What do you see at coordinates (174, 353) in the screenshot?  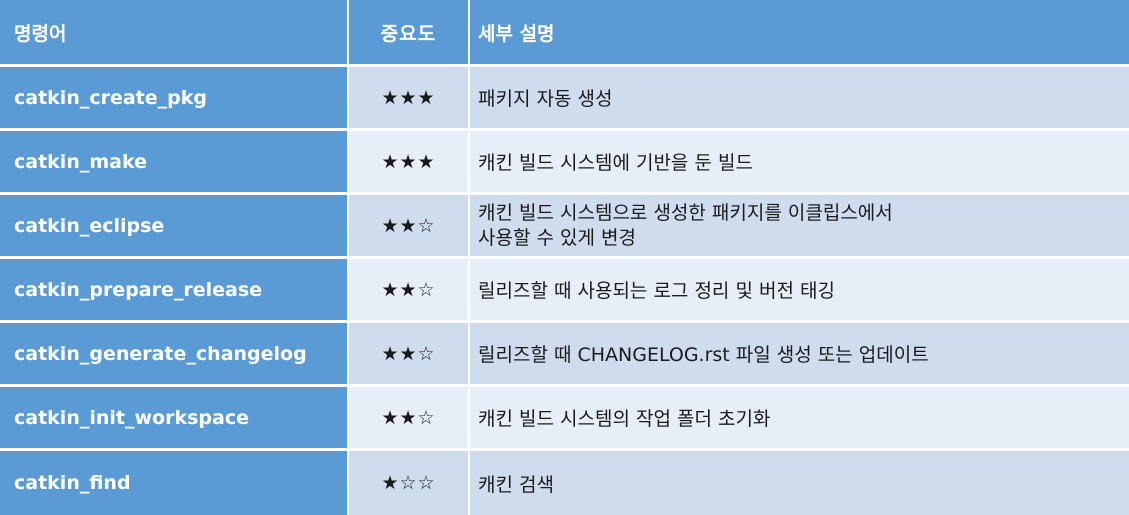 I see `command-cell: catkin_generate_changelog` at bounding box center [174, 353].